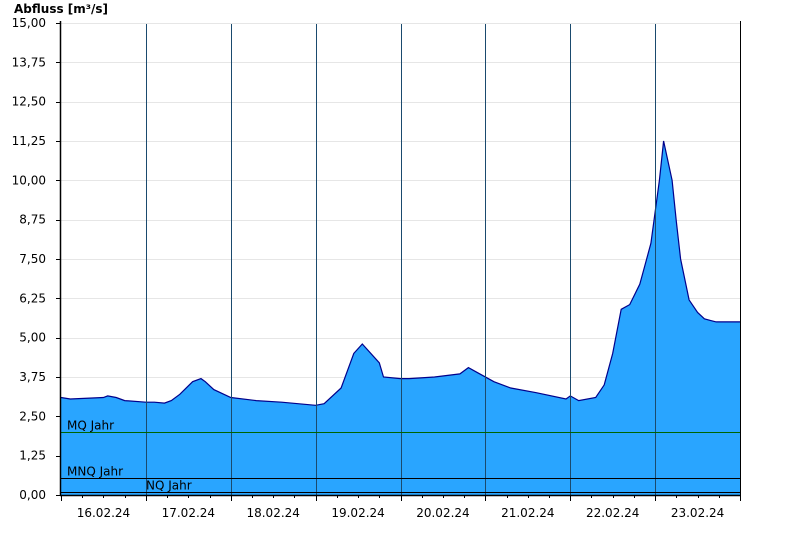 The image size is (800, 550). I want to click on y-tick-label: 15,00, so click(29, 23).